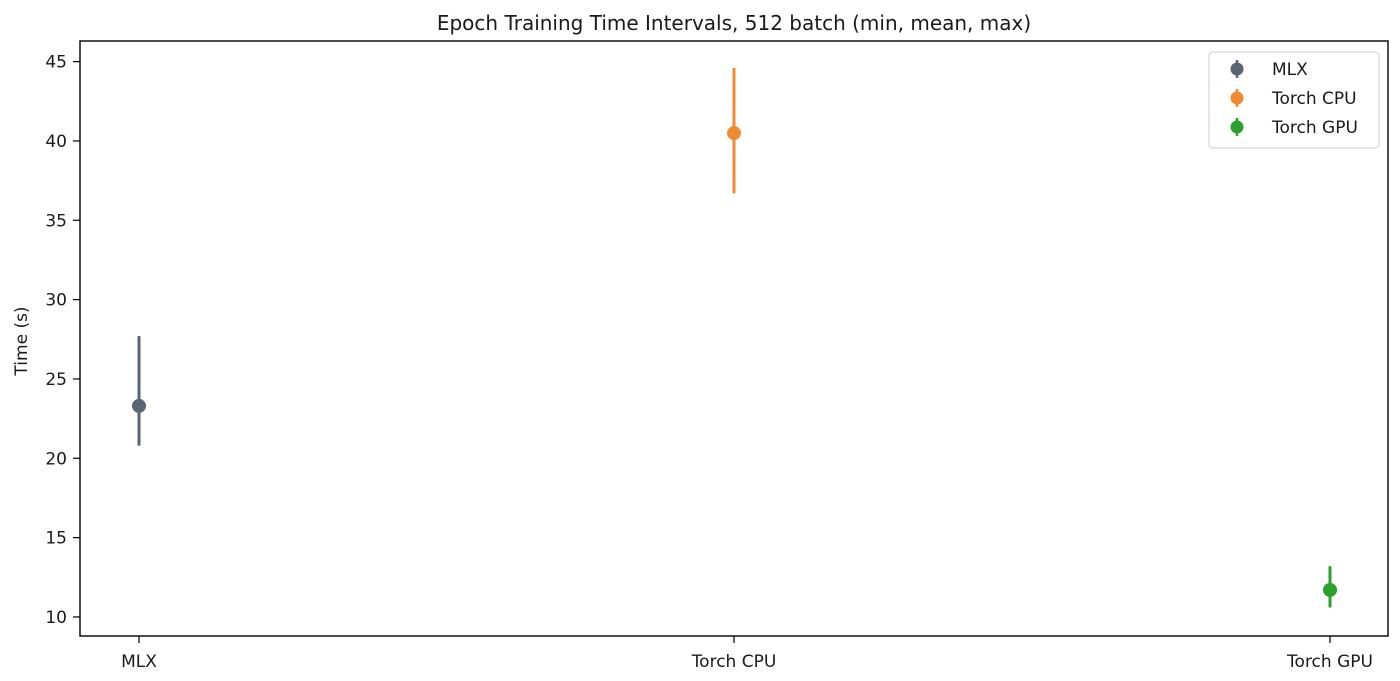 This screenshot has height=681, width=1400. I want to click on x-axis: MLX Torch CPU Torch GPU, so click(747, 654).